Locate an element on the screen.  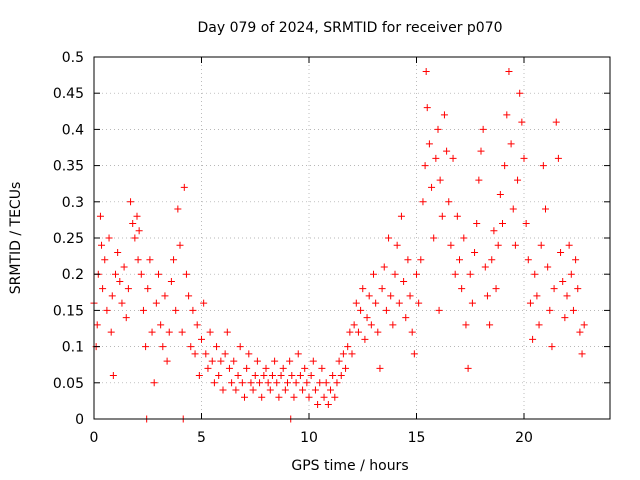
y-tick-label: 0.35 is located at coordinates (68, 167).